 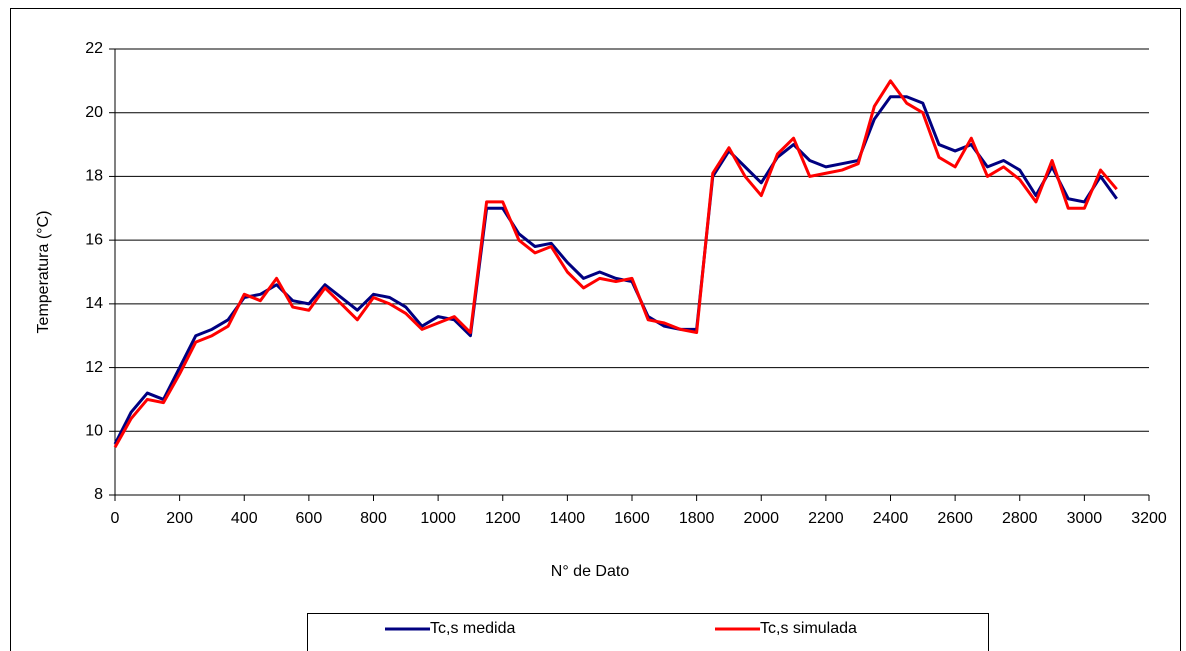 What do you see at coordinates (94, 367) in the screenshot?
I see `y-tick-label: 12` at bounding box center [94, 367].